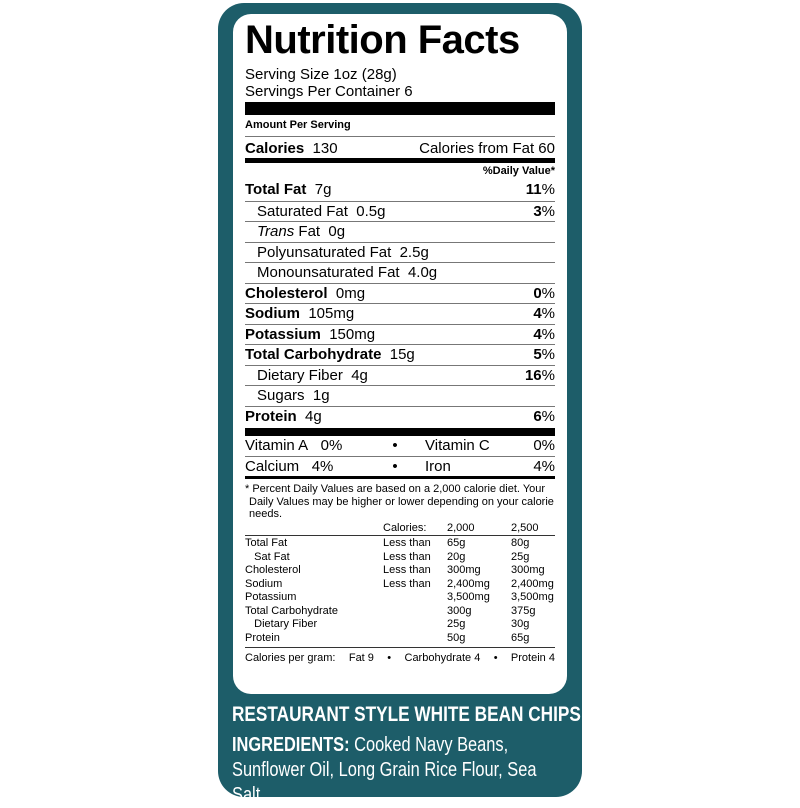 This screenshot has height=808, width=800. Describe the element at coordinates (313, 416) in the screenshot. I see `nutrient-amount: 4g` at that location.